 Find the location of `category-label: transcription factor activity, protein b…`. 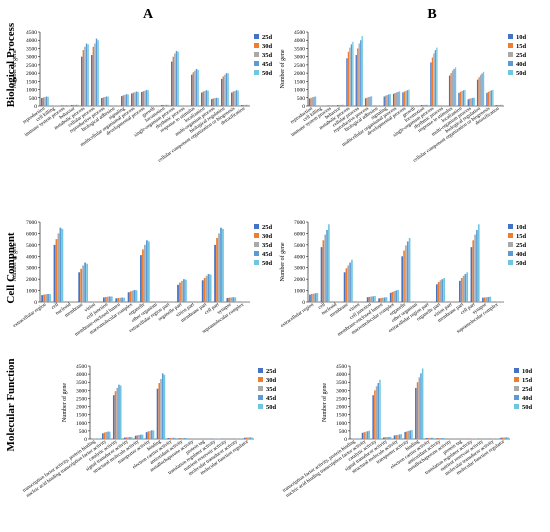

category-label: transcription factor activity, protein b… is located at coordinates (59, 466).